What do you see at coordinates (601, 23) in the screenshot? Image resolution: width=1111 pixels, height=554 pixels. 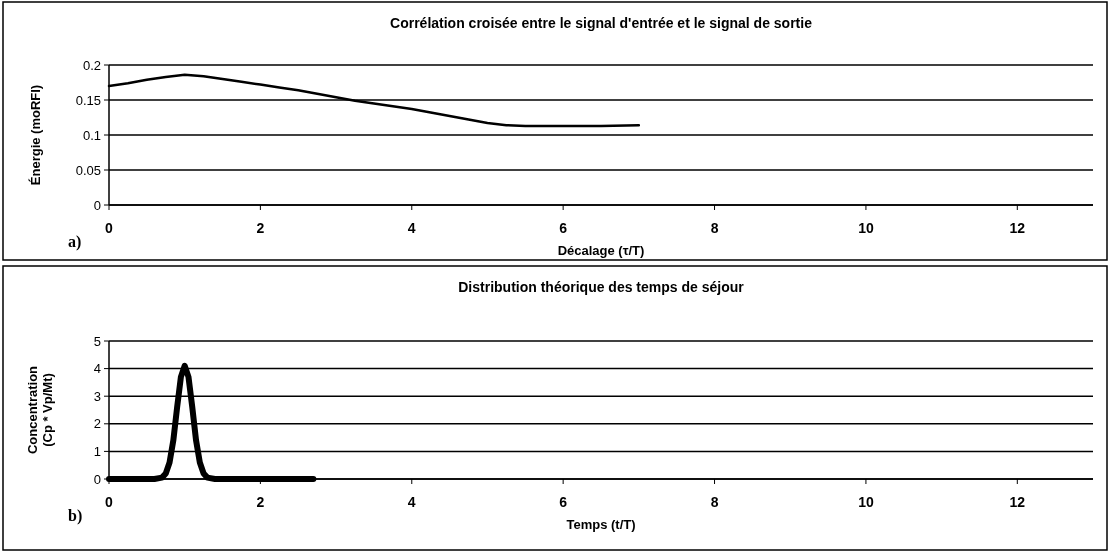 I see `chart-title: Corrélation croisée entre le signal d'entrée et le signal de sortie` at bounding box center [601, 23].